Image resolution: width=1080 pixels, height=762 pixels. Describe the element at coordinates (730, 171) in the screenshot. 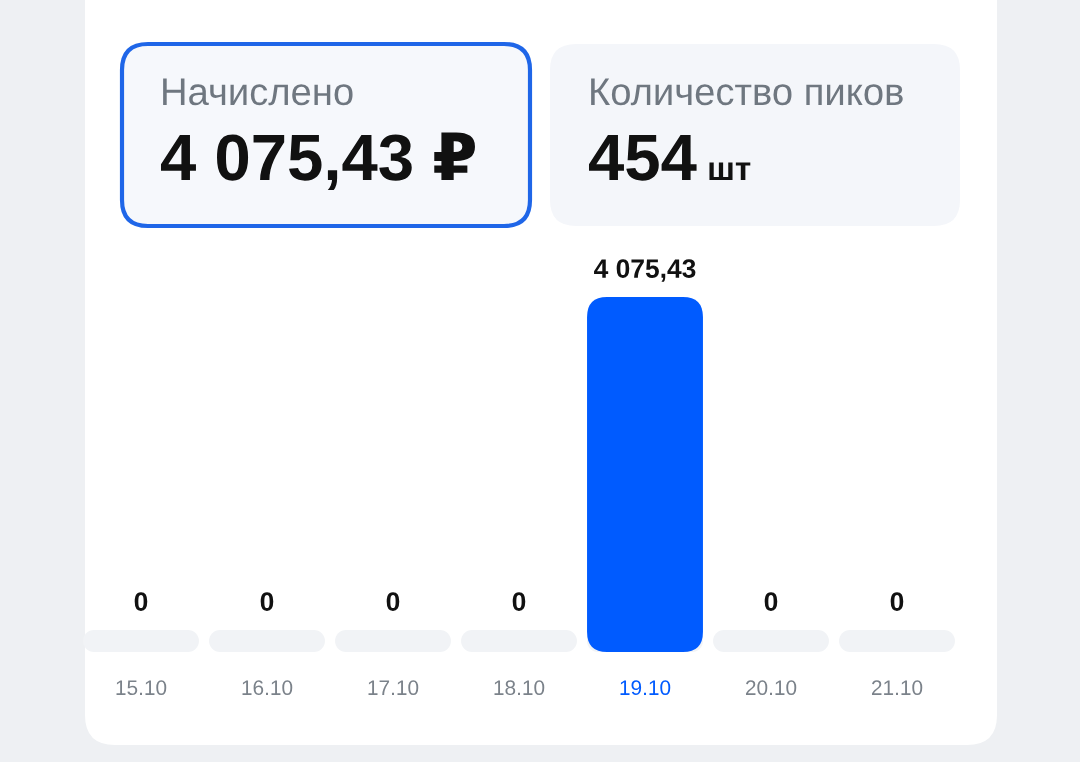

I see `text: шт` at that location.